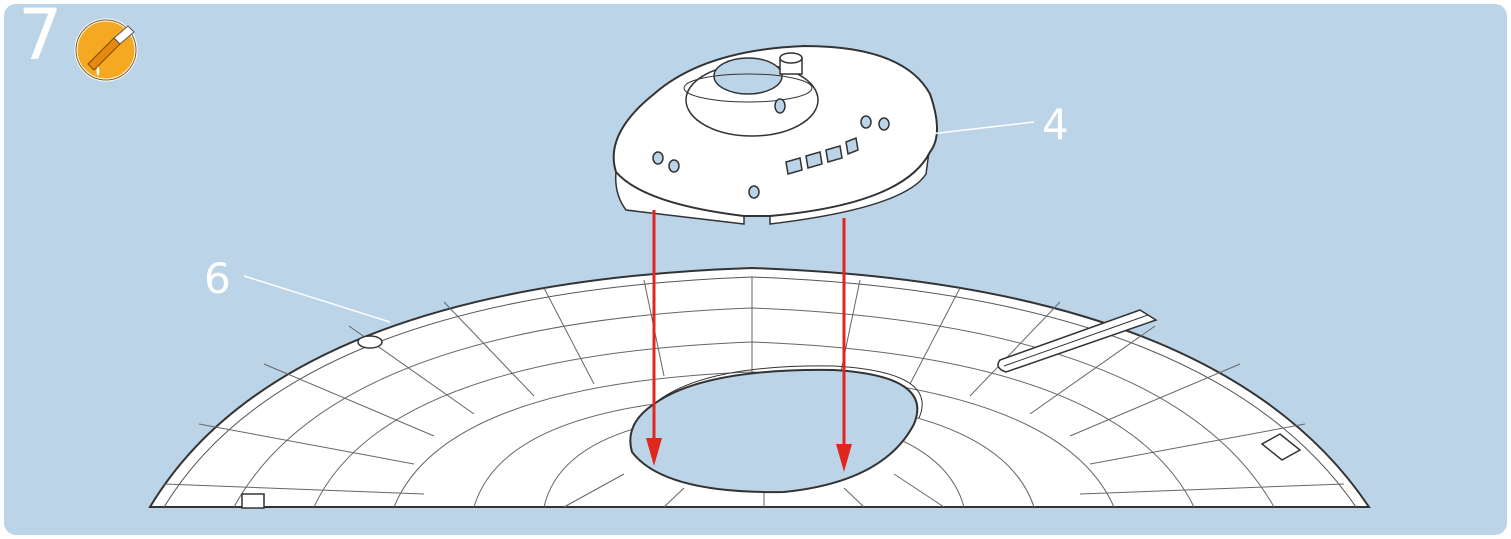  Describe the element at coordinates (775, 134) in the screenshot. I see `saucer-top` at that location.